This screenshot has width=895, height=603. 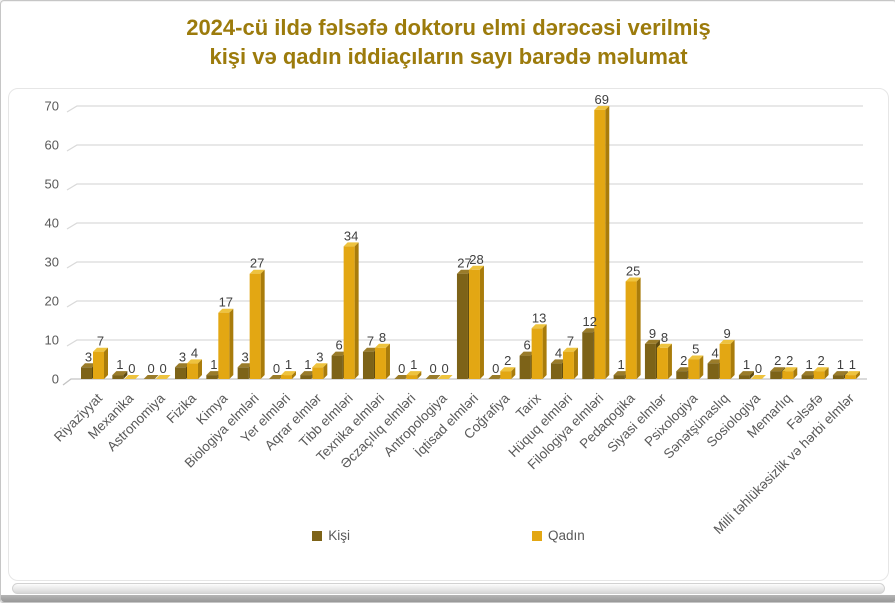 I want to click on y-tick-label: 10, so click(x=52, y=340).